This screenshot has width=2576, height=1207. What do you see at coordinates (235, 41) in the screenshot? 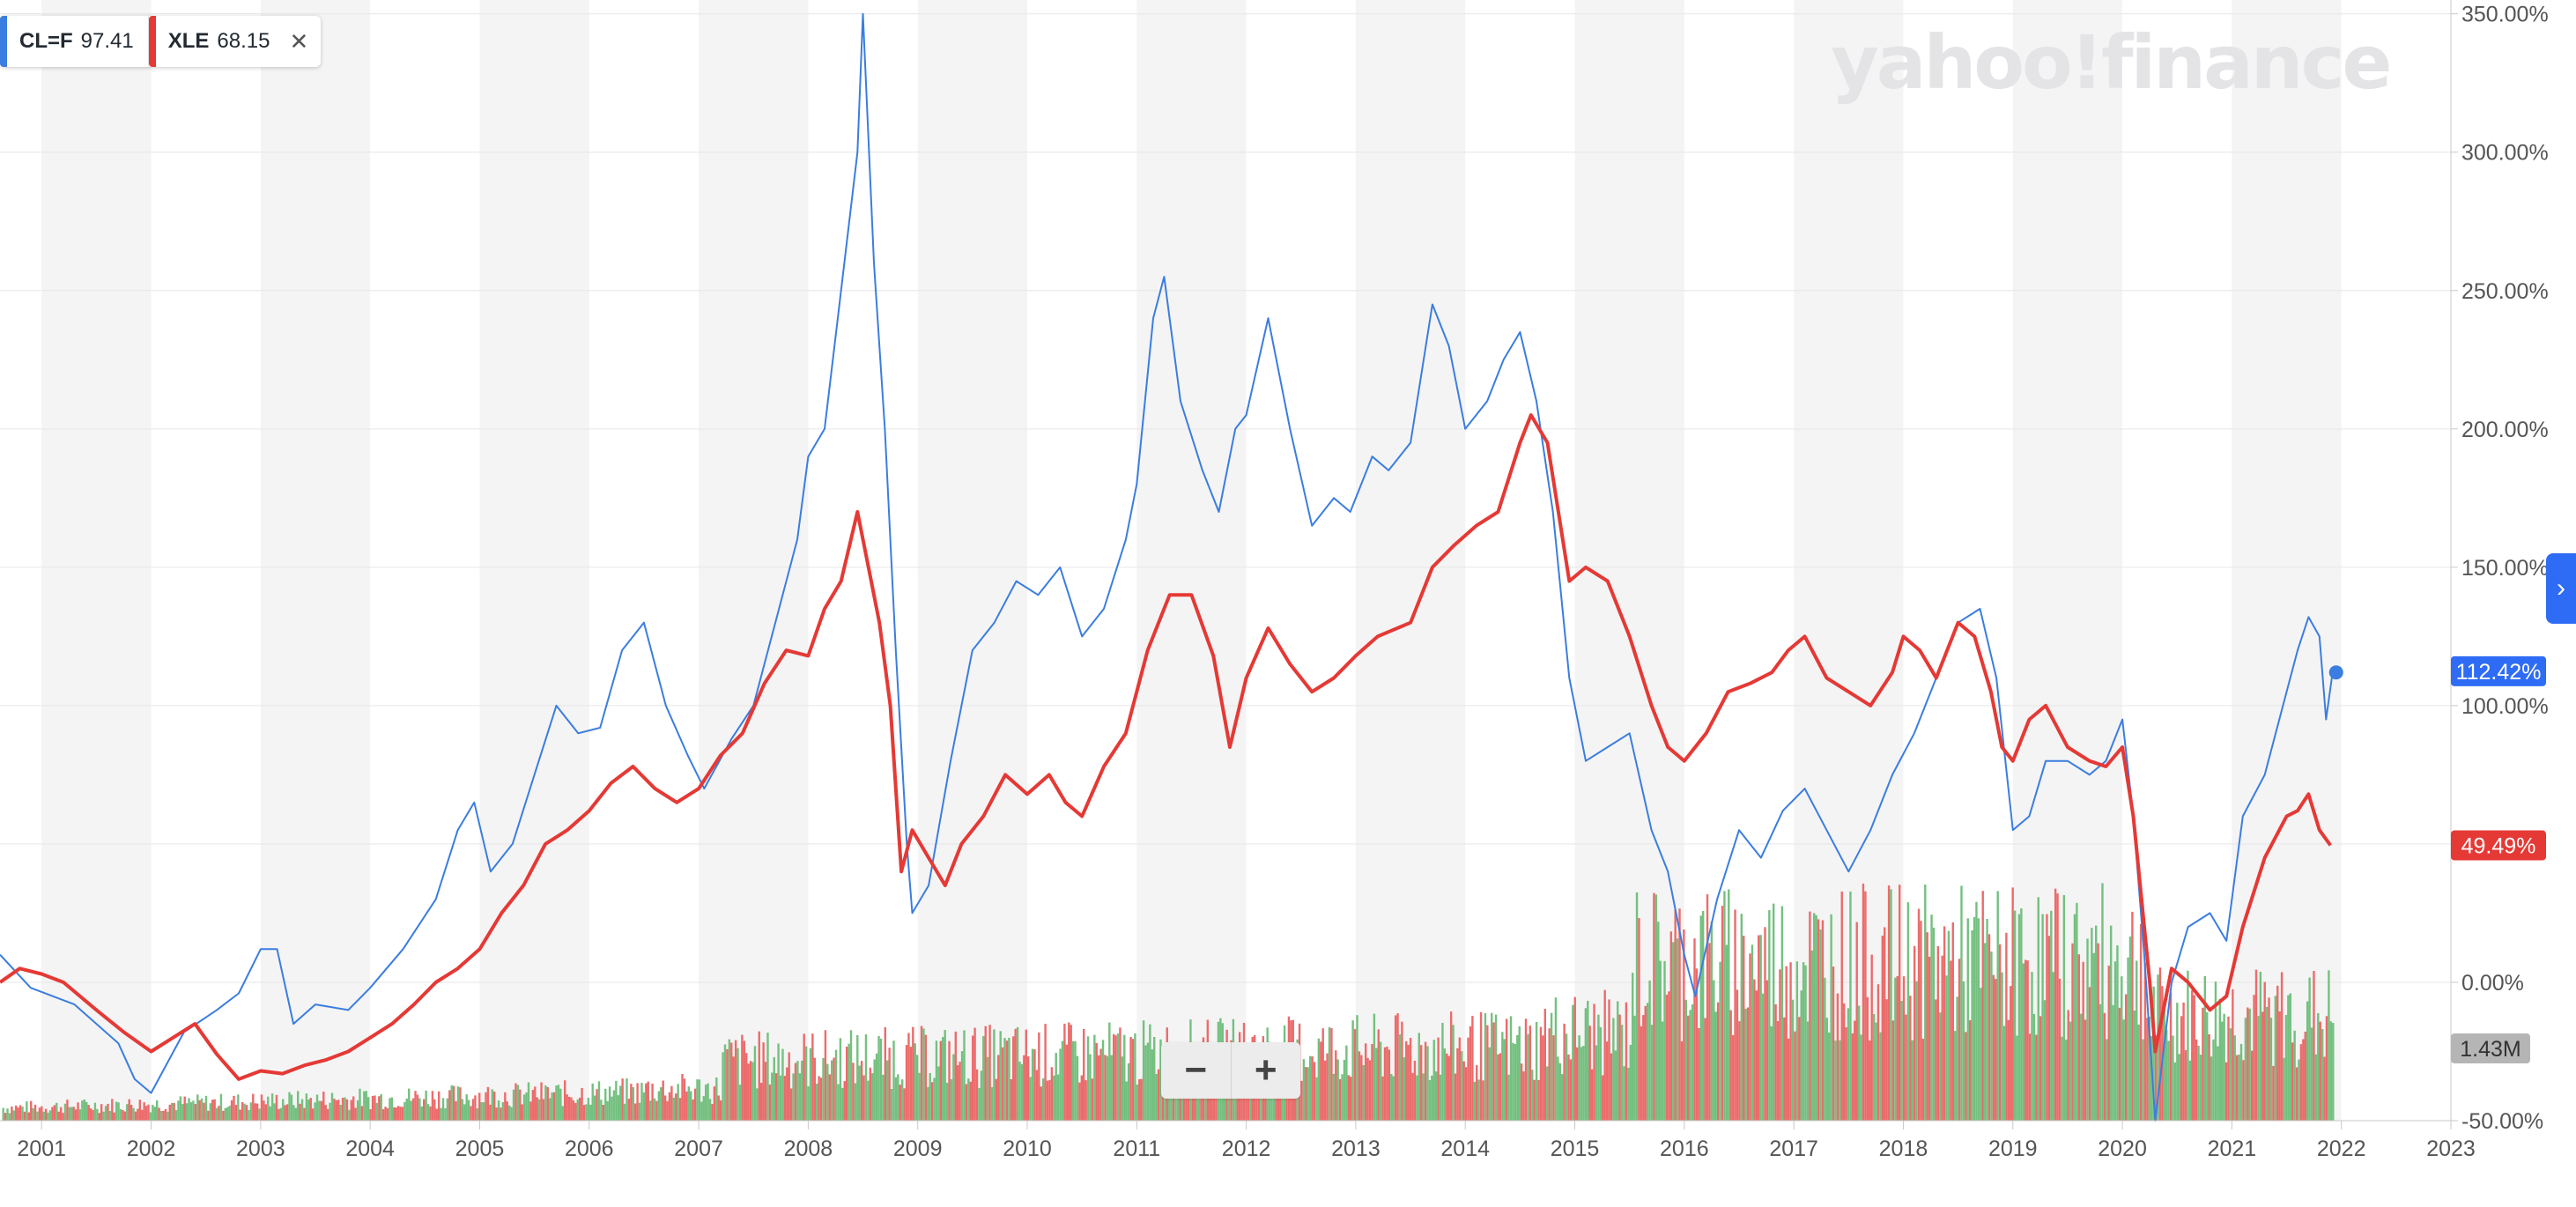
I see `legend-item-xle: XLE 68.15 ✕` at bounding box center [235, 41].